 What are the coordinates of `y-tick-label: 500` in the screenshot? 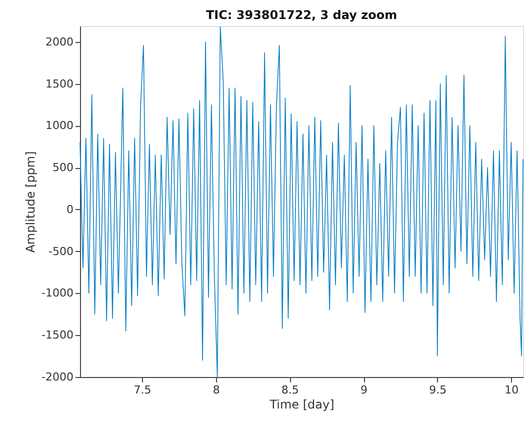 It's located at (63, 167).